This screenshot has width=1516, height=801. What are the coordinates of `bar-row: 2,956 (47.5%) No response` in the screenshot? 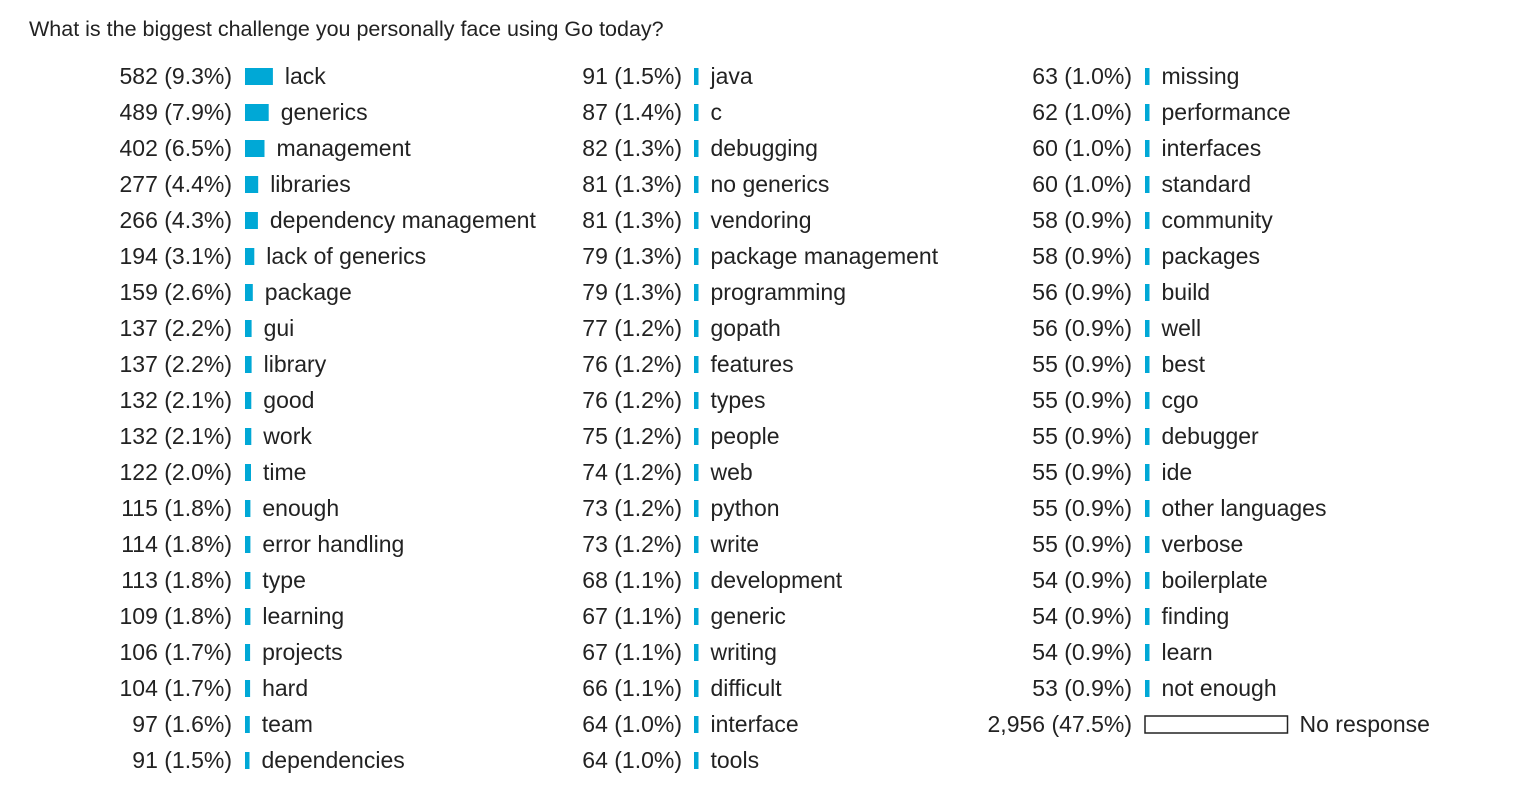 It's located at (1209, 724).